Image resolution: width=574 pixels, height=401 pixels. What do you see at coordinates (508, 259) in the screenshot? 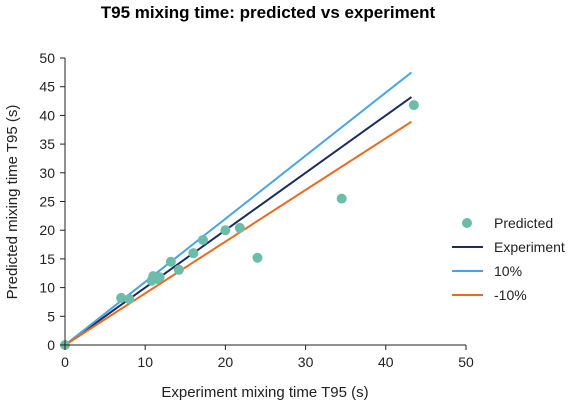
I see `legend: Predicted Experiment 10% -10%` at bounding box center [508, 259].